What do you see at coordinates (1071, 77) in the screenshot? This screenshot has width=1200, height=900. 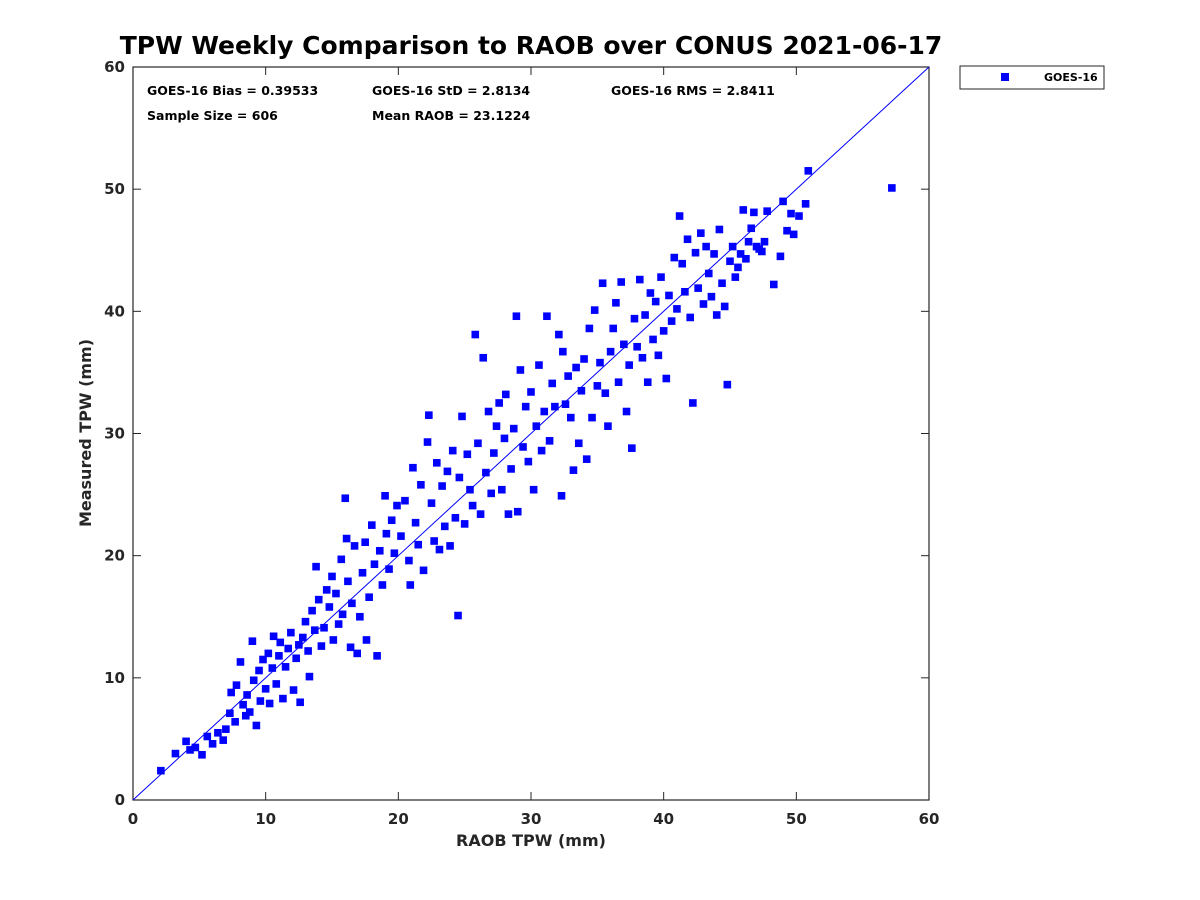 I see `legend-label: GOES-16` at bounding box center [1071, 77].